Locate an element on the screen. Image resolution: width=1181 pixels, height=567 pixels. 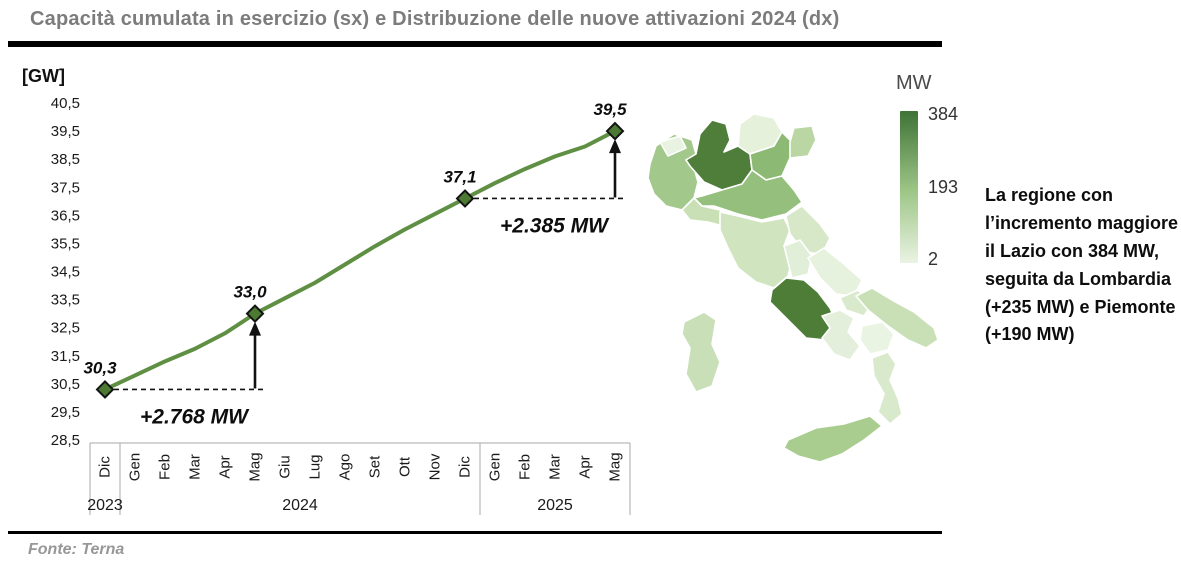
svg-text: Giu is located at coordinates (285, 466).